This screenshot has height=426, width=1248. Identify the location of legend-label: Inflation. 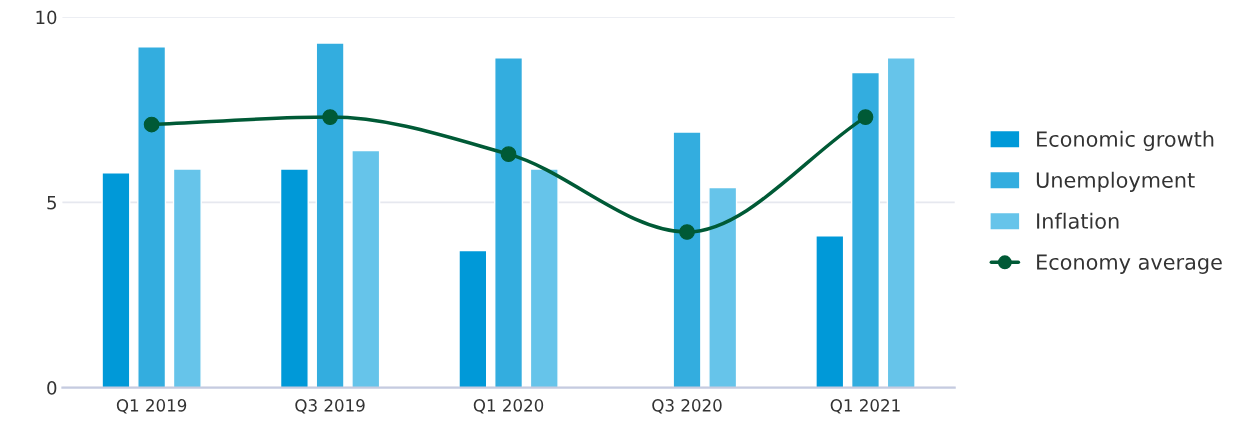
(1078, 220).